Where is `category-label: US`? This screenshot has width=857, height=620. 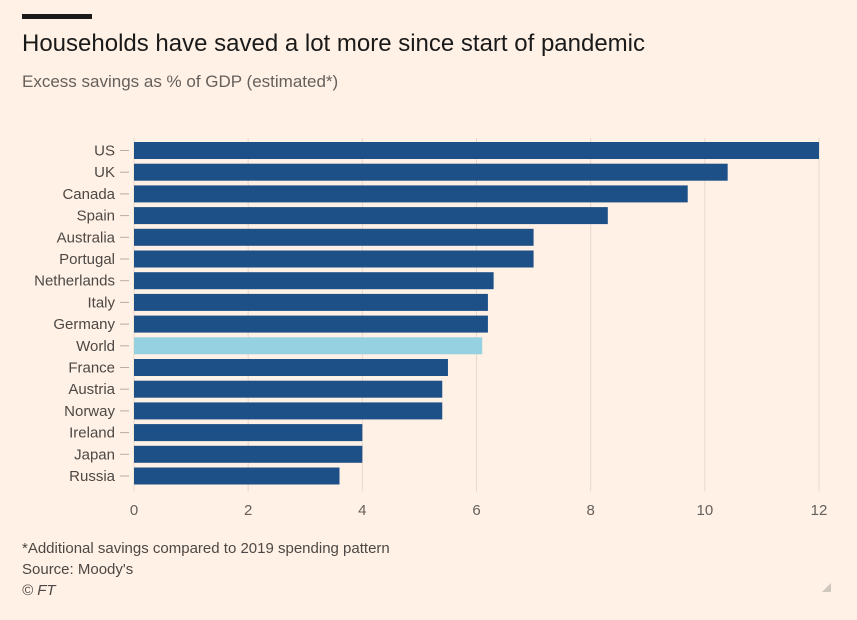
category-label: US is located at coordinates (104, 151).